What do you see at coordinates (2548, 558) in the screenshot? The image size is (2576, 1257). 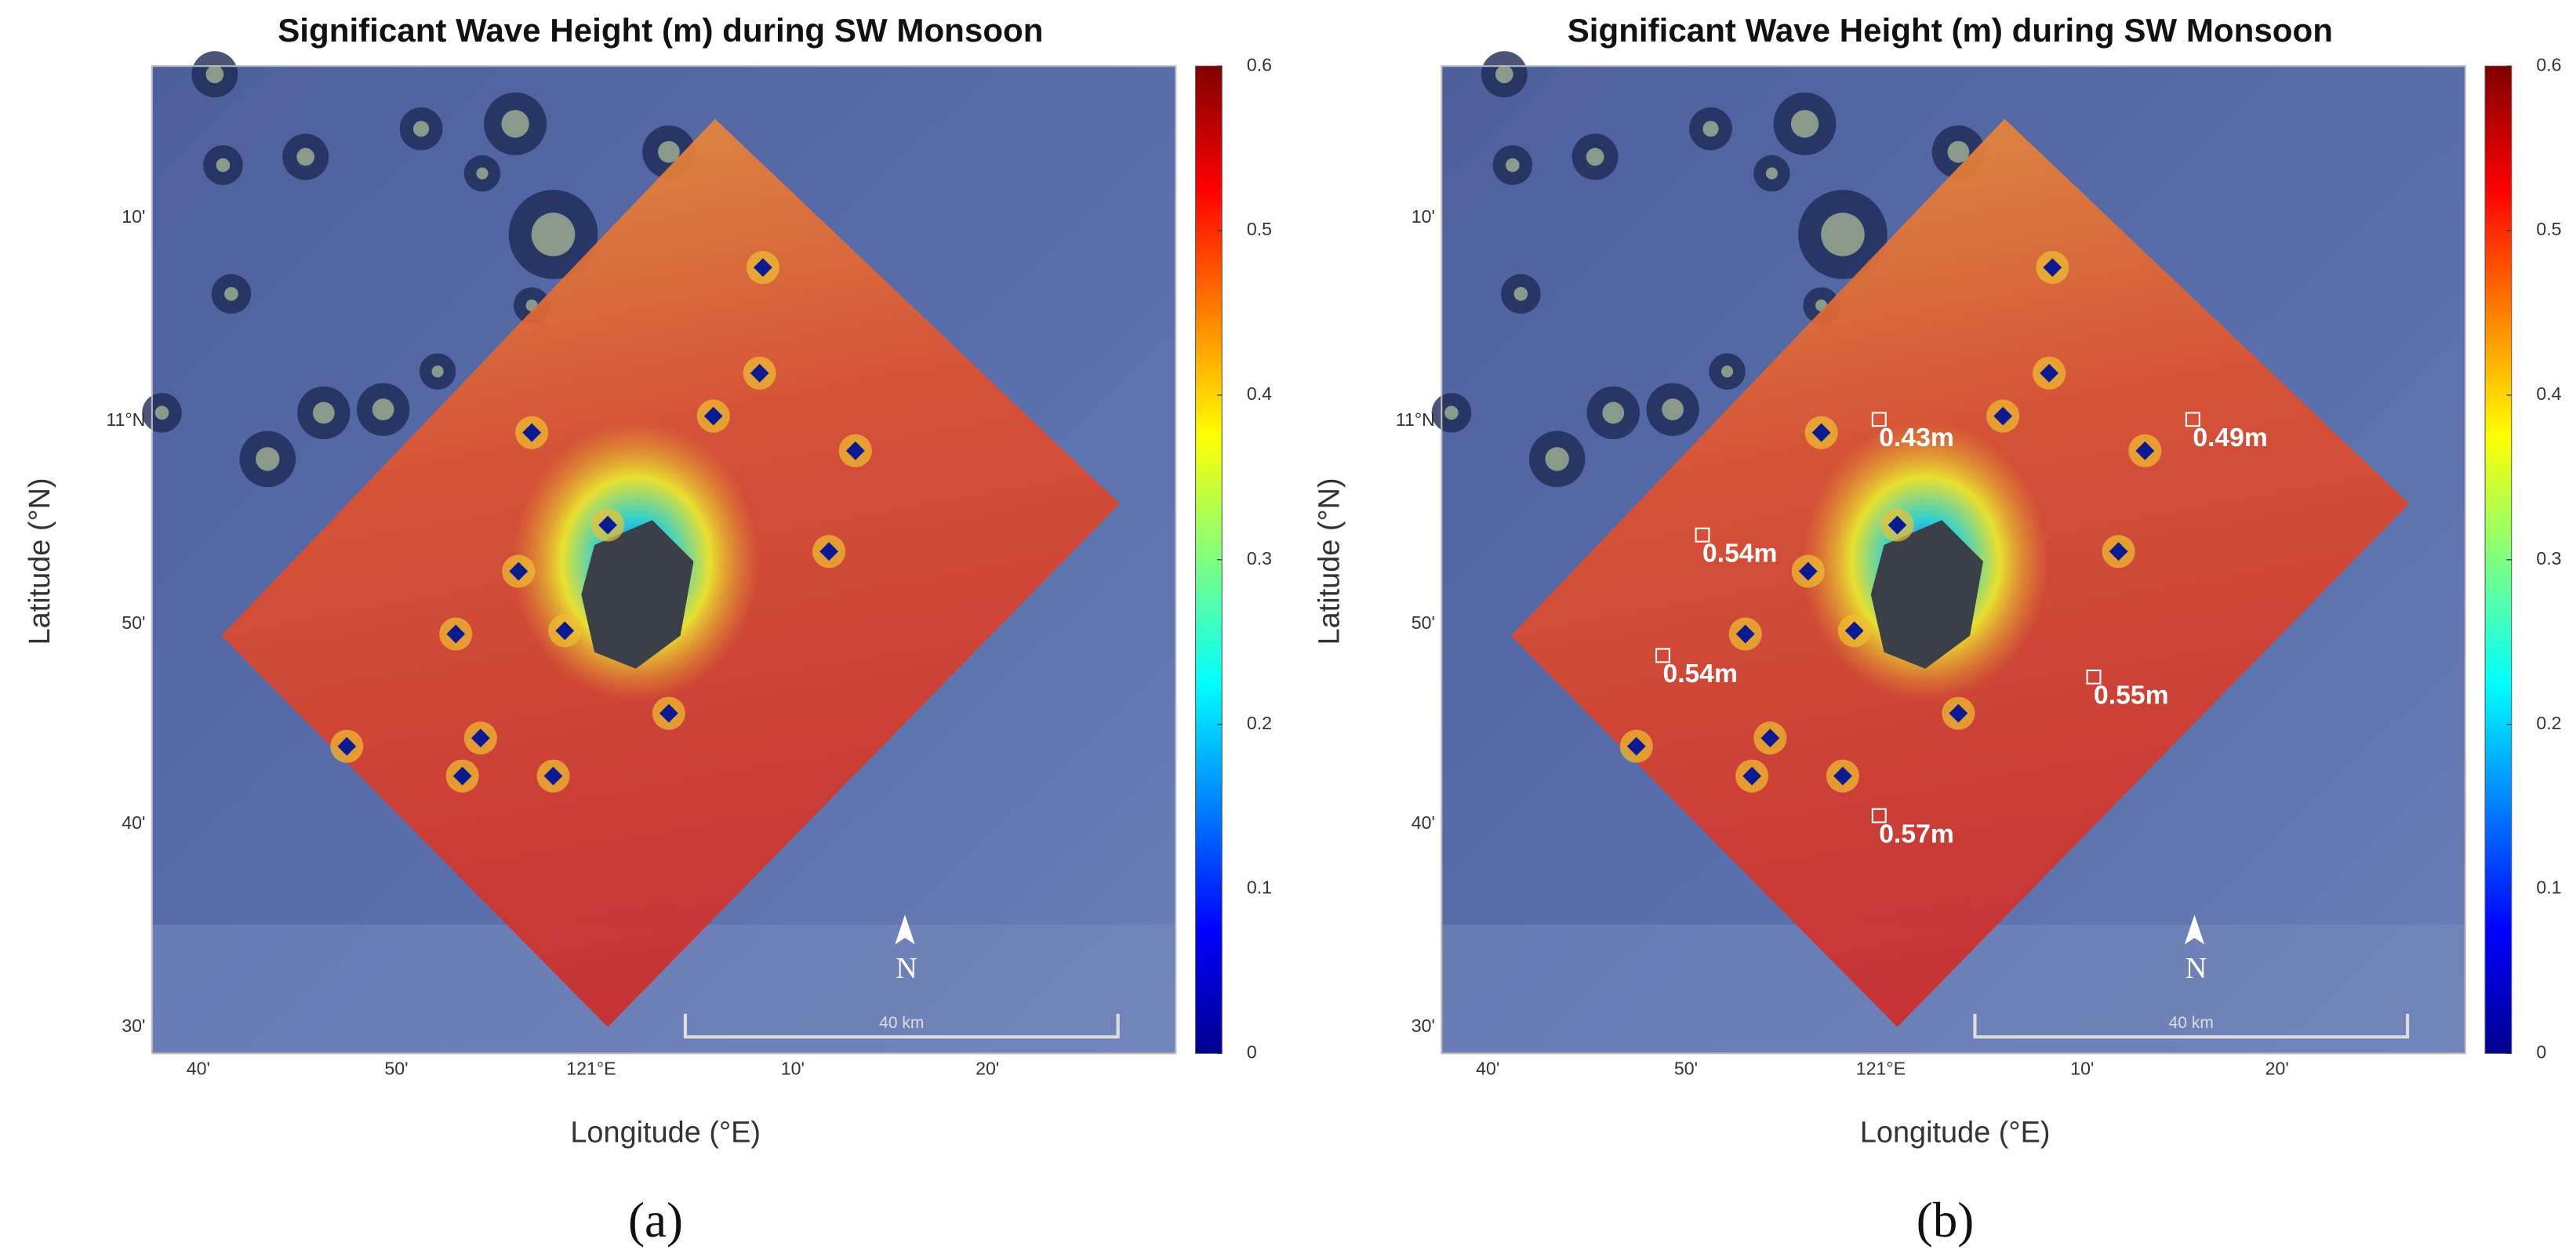 I see `colorbar-tick-label: 0.3` at bounding box center [2548, 558].